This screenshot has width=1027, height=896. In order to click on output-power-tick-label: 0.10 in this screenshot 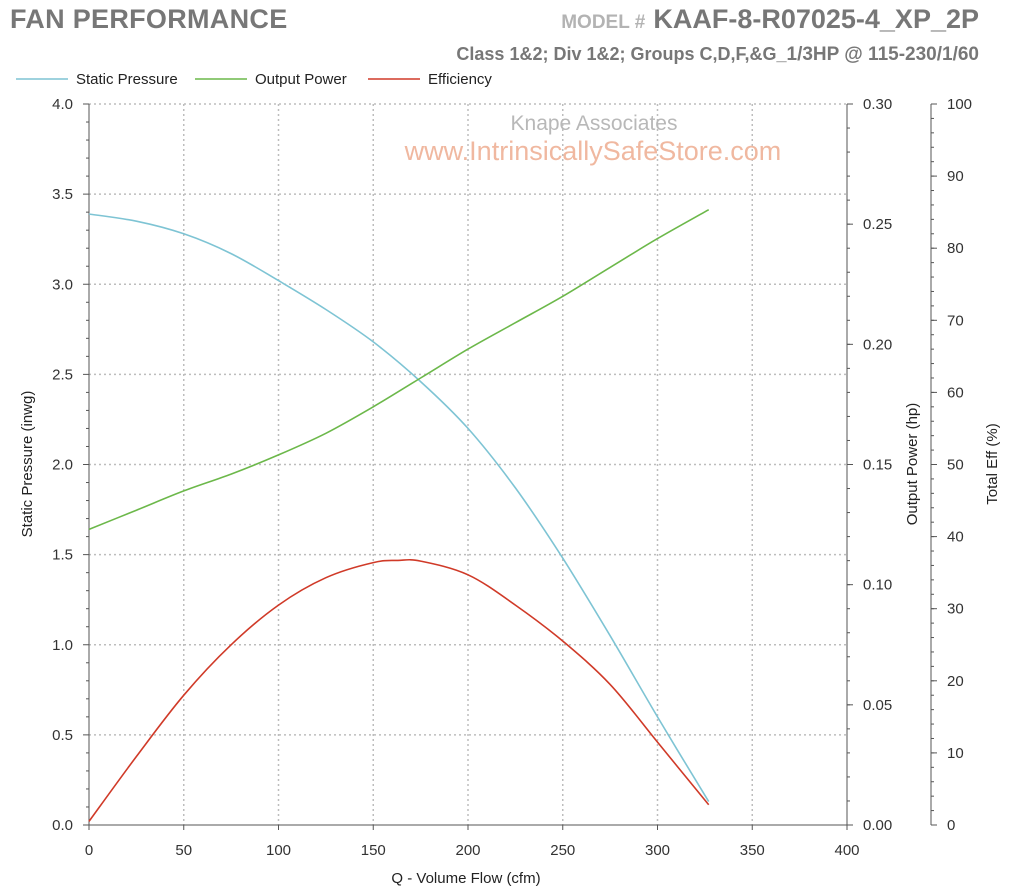, I will do `click(877, 585)`.